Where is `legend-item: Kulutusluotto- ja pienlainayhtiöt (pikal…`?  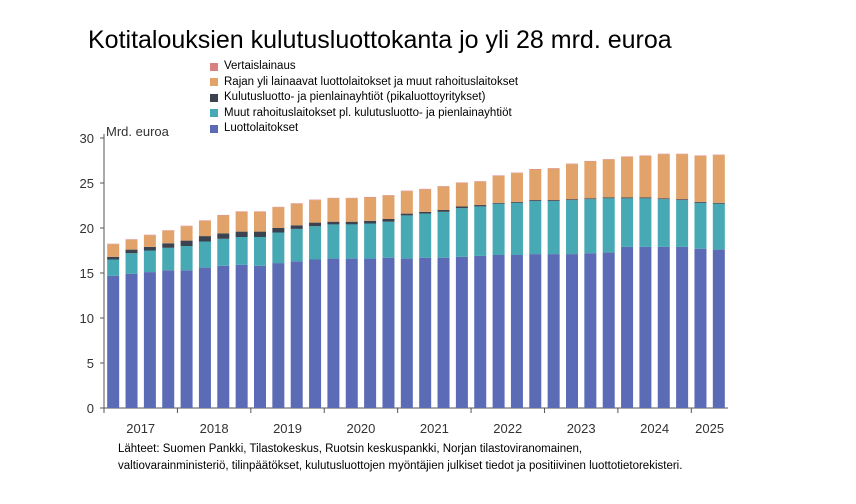
legend-item: Kulutusluotto- ja pienlainayhtiöt (pikal… is located at coordinates (364, 98).